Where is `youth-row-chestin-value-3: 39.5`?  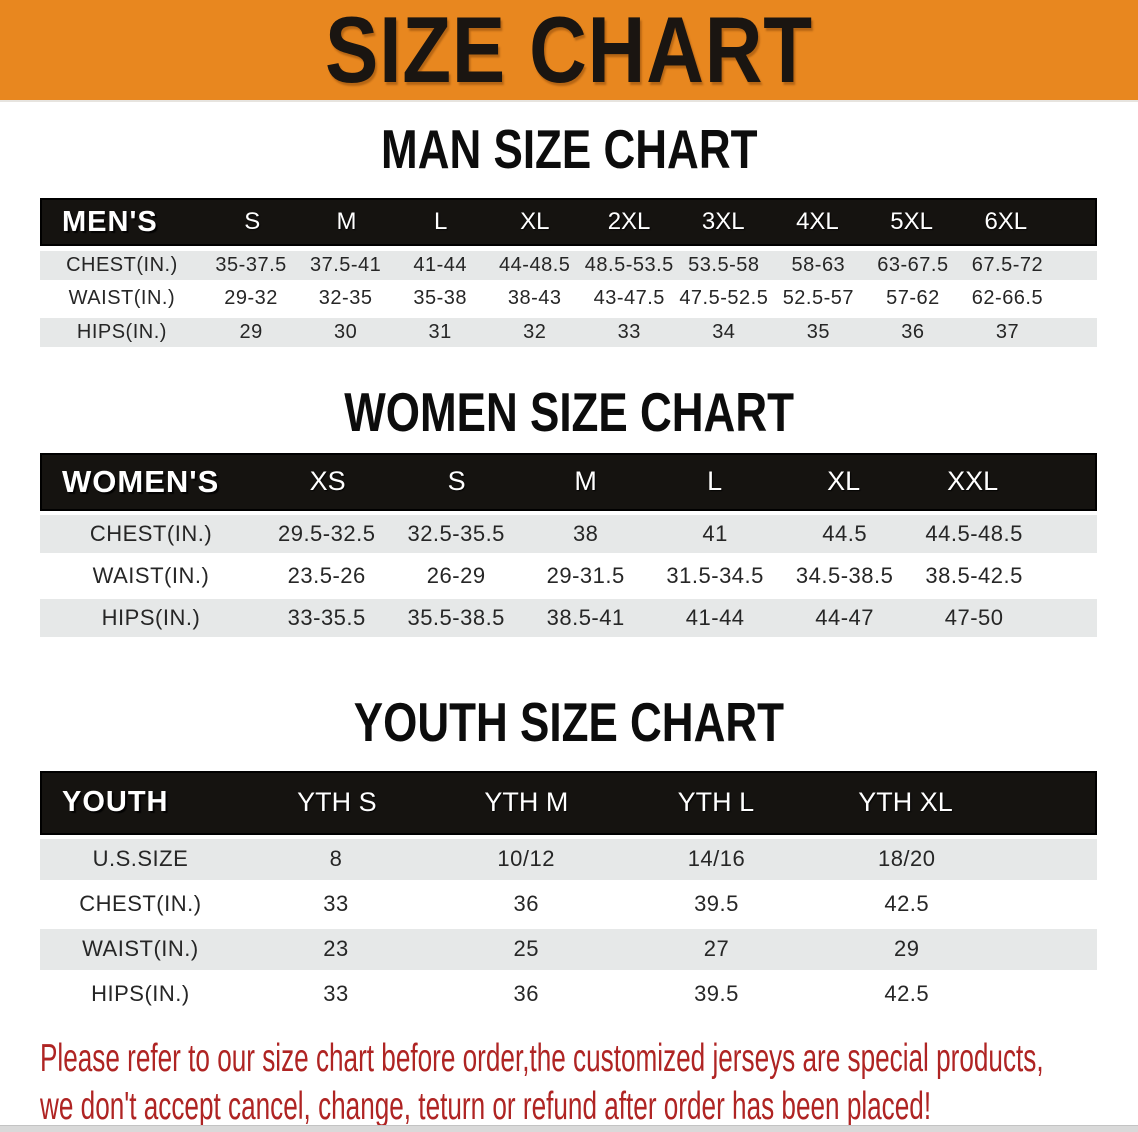
youth-row-chestin-value-3: 39.5 is located at coordinates (716, 903).